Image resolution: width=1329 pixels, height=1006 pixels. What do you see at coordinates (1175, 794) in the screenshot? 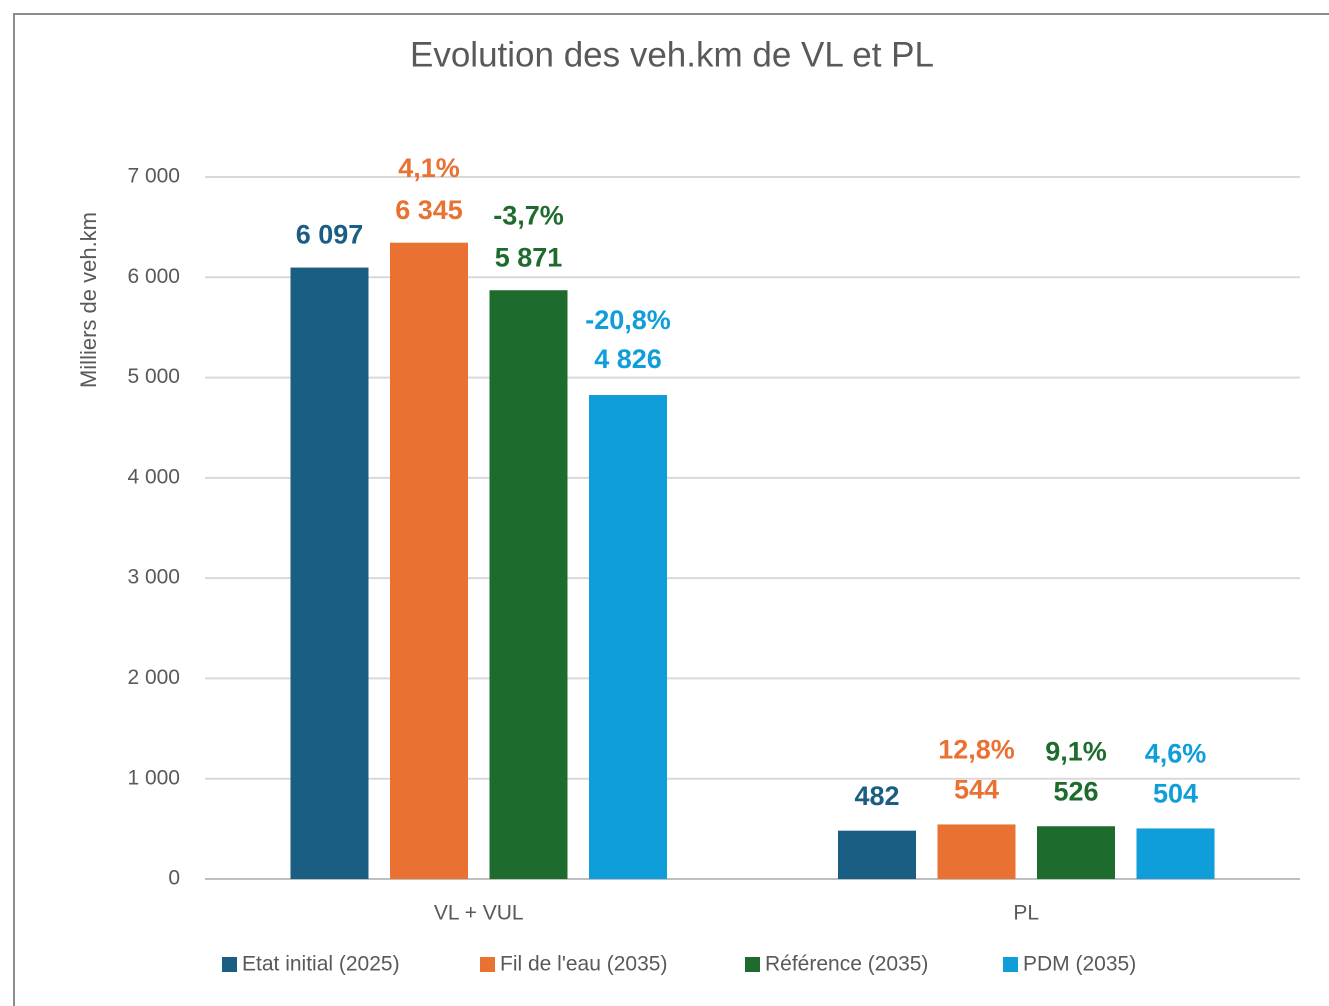
I see `value-label: 504` at bounding box center [1175, 794].